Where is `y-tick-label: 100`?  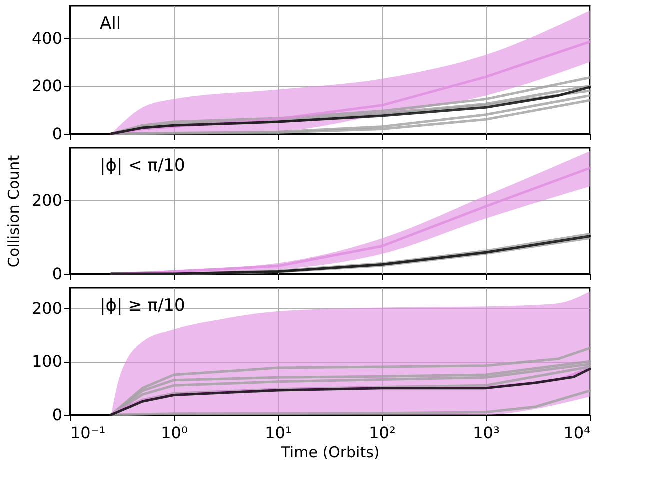 y-tick-label: 100 is located at coordinates (47, 362).